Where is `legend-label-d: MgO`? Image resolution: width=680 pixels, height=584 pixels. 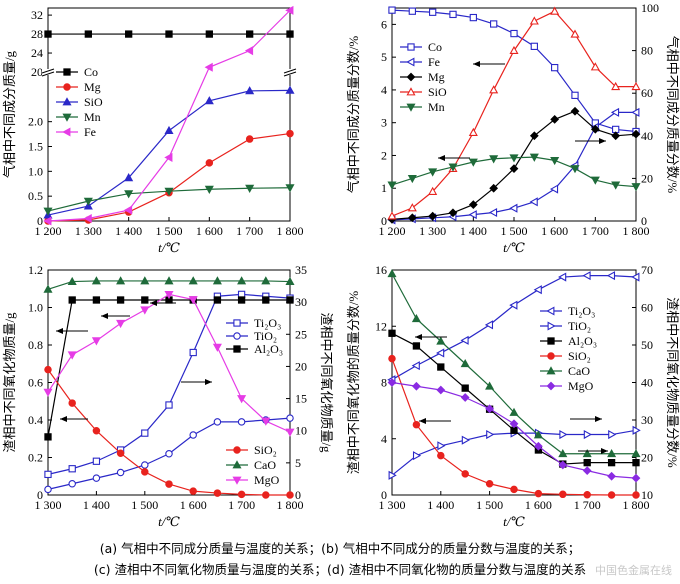 legend-label-d: MgO is located at coordinates (581, 386).